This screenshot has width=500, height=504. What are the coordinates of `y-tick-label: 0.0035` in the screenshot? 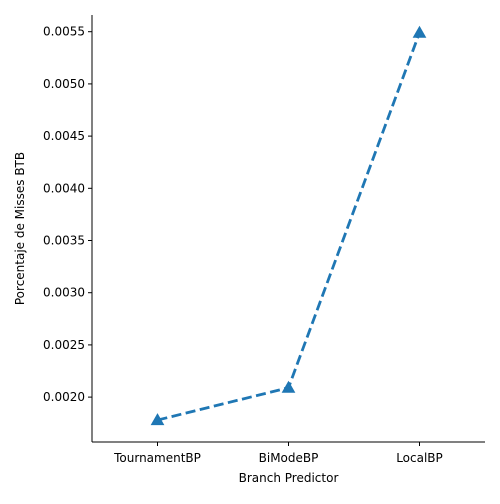 It's located at (64, 241).